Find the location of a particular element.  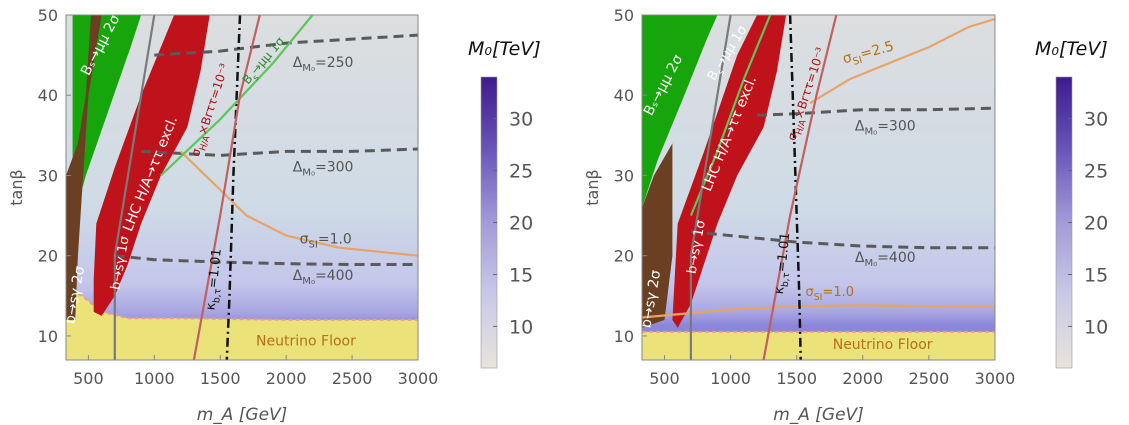

x-tick-label: 1000 is located at coordinates (730, 378).